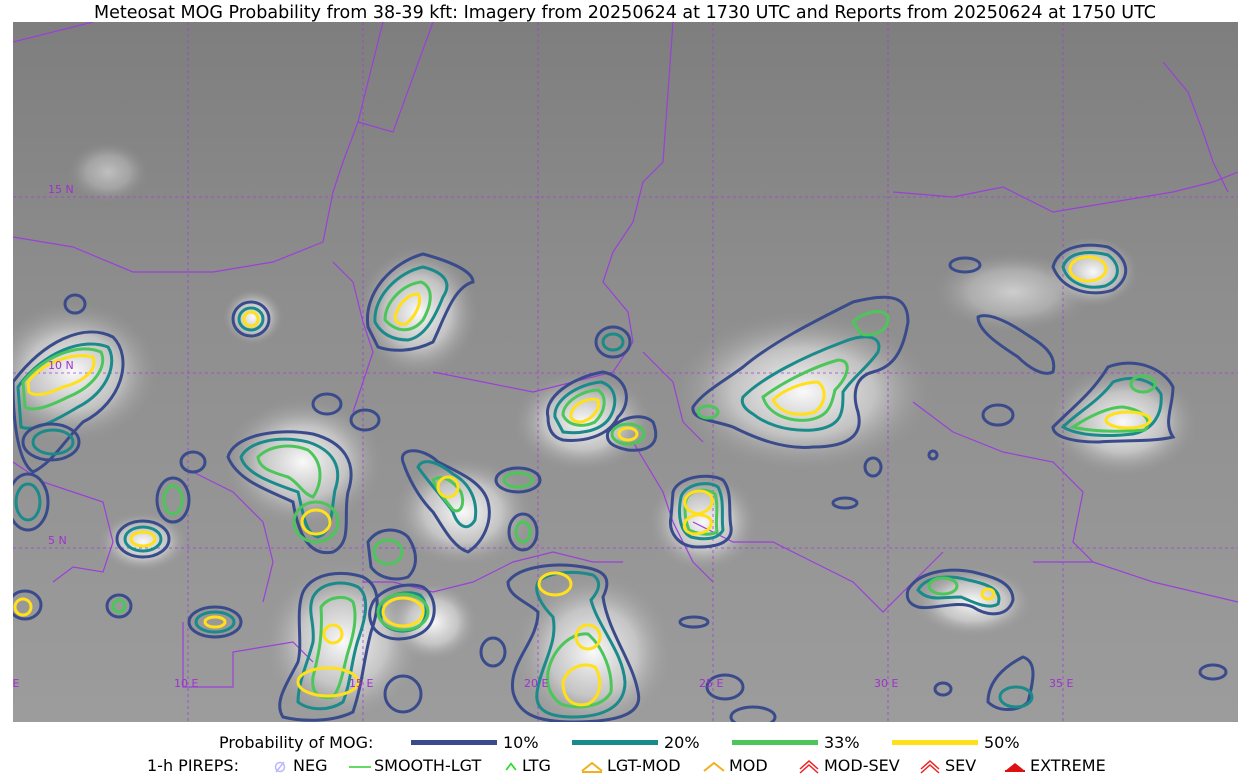  I want to click on sev-icon, so click(930, 766).